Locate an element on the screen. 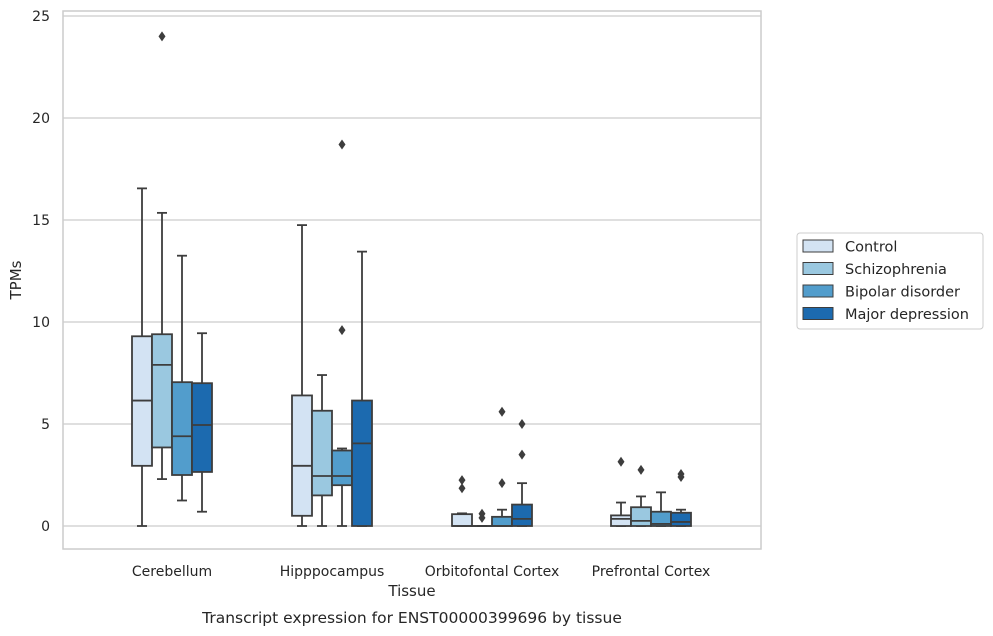 The width and height of the screenshot is (993, 636). x-tick-label: Orbitofontal Cortex is located at coordinates (492, 572).